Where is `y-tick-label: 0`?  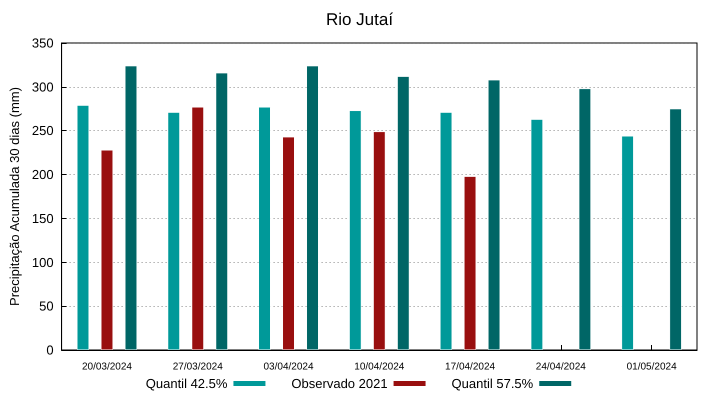 y-tick-label: 0 is located at coordinates (50, 350).